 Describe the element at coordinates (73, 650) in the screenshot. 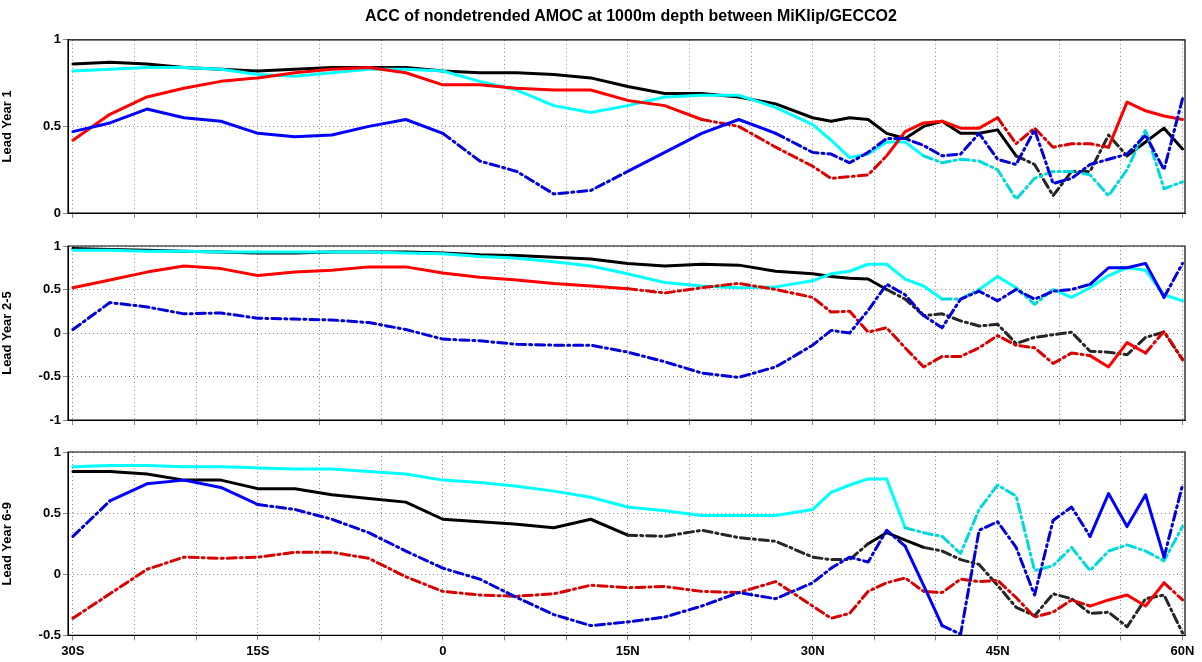

I see `x-tick-label: 30S` at that location.